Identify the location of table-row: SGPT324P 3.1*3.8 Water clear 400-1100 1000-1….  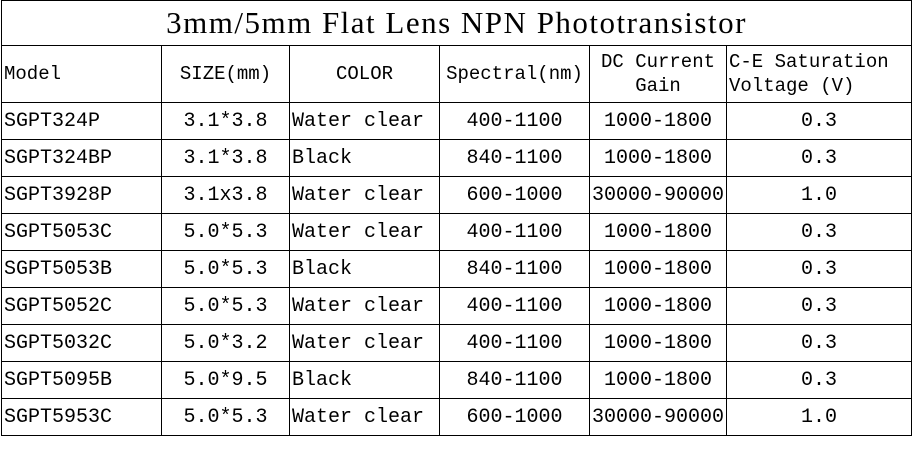
(456, 121).